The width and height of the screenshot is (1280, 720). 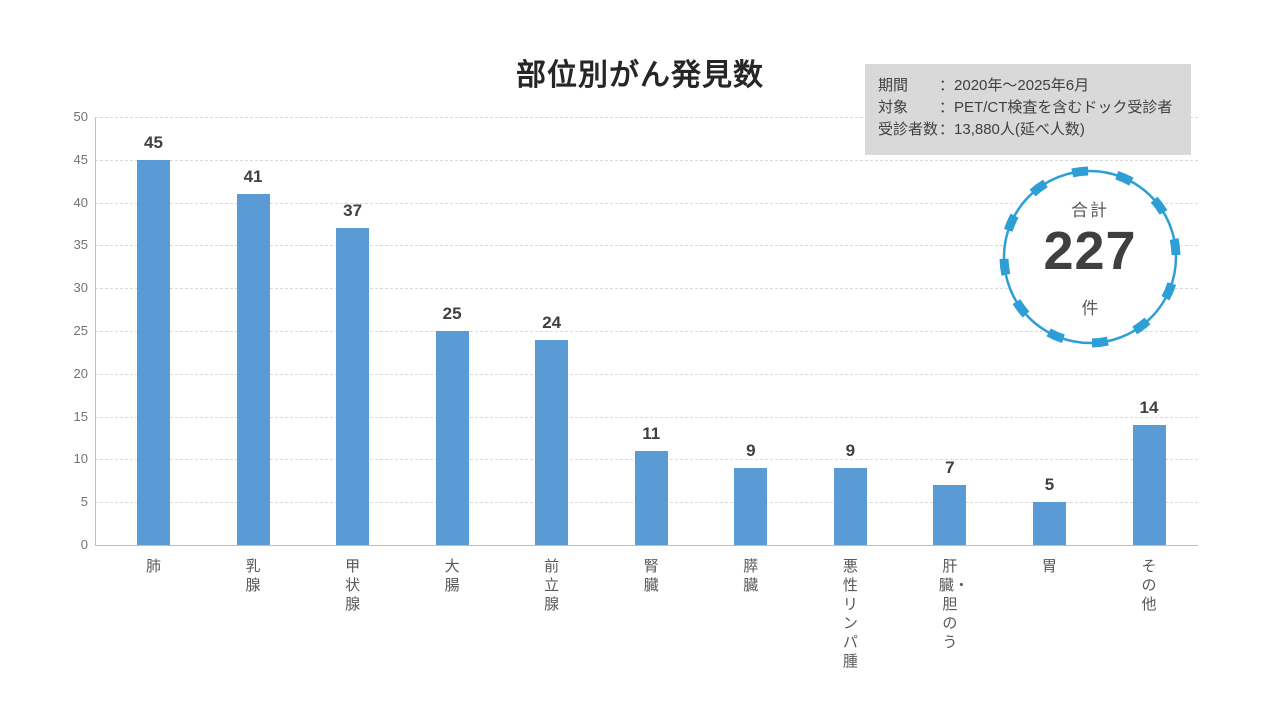 I want to click on x-axis-label: その他, so click(x=1149, y=585).